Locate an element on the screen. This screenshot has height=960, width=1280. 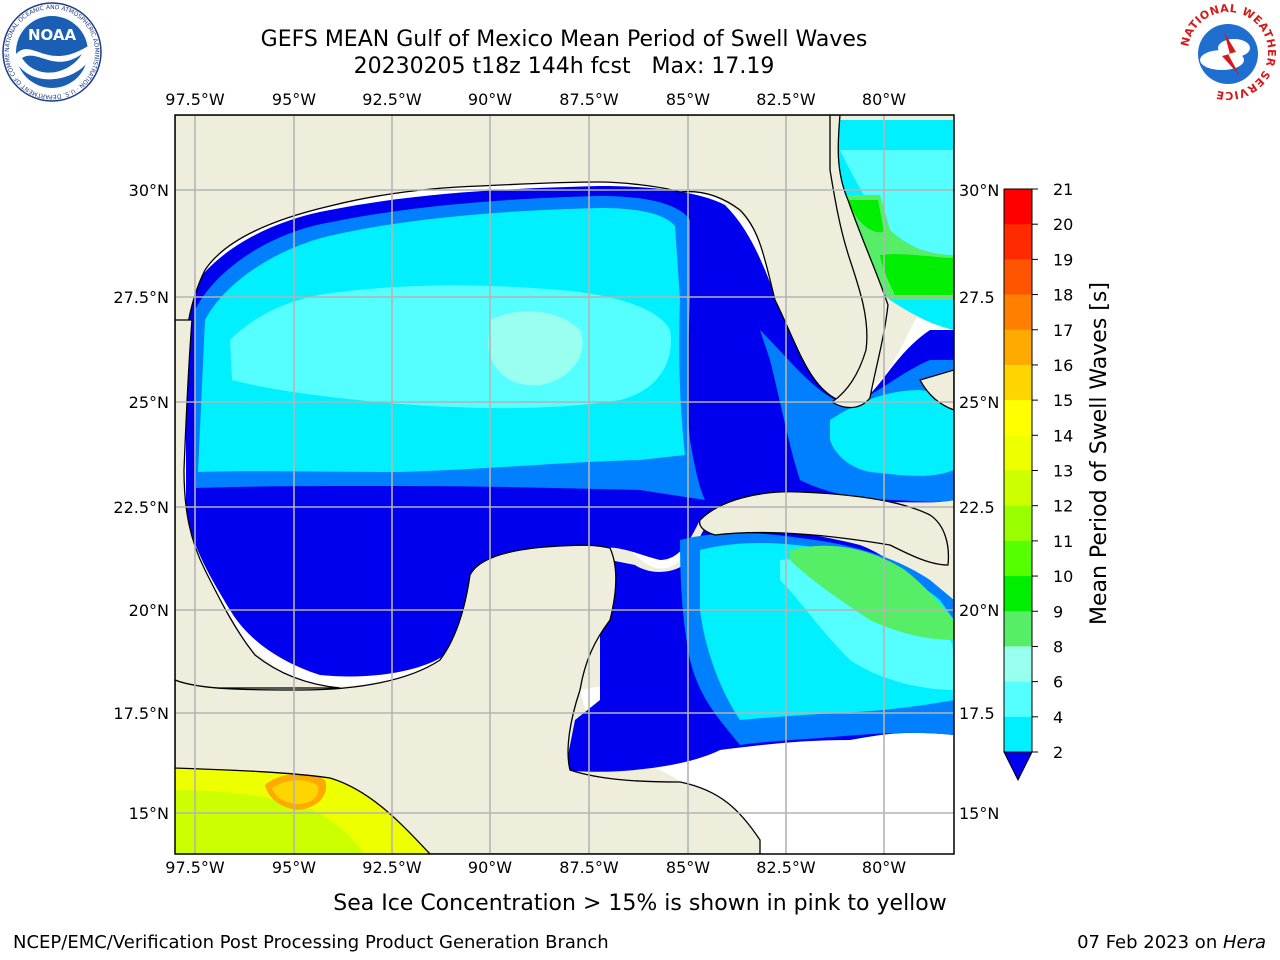
lat-label-right: 20°N is located at coordinates (979, 610).